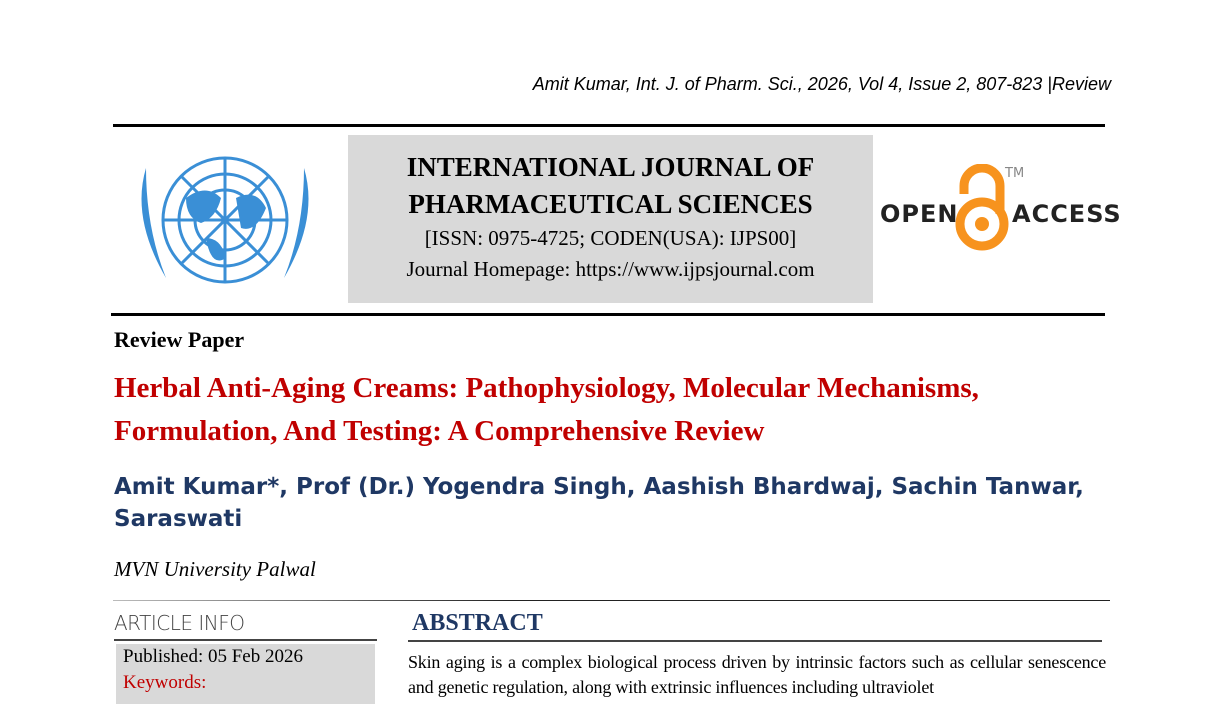 This screenshot has width=1220, height=704. What do you see at coordinates (215, 569) in the screenshot?
I see `affiliation: MVN University Palwal` at bounding box center [215, 569].